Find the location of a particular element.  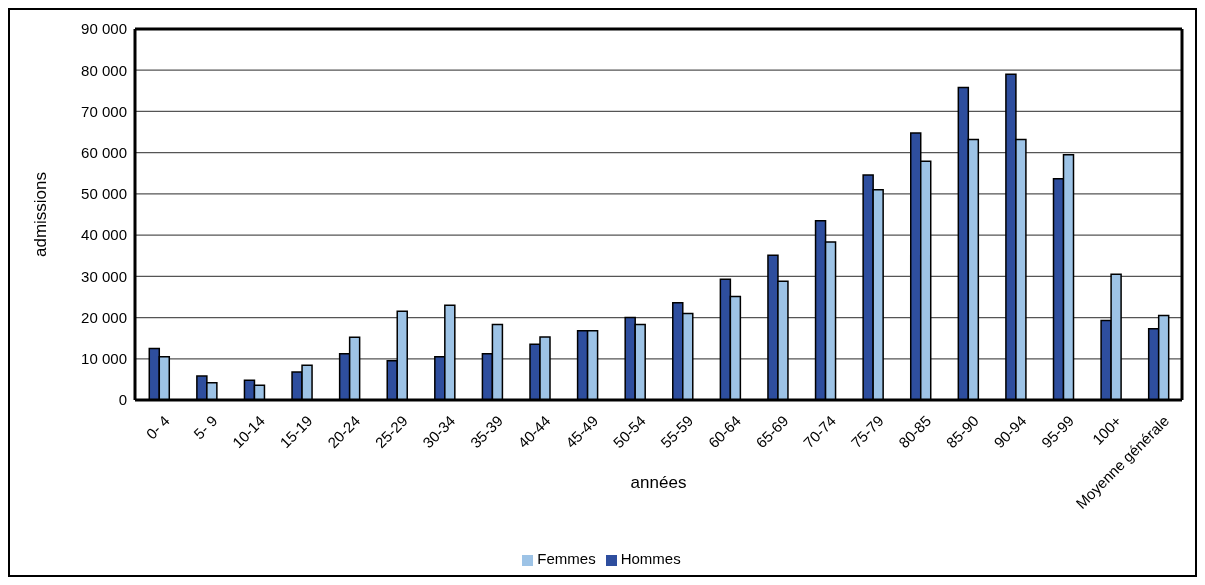

y-tick-label: 70 000 is located at coordinates (104, 111).